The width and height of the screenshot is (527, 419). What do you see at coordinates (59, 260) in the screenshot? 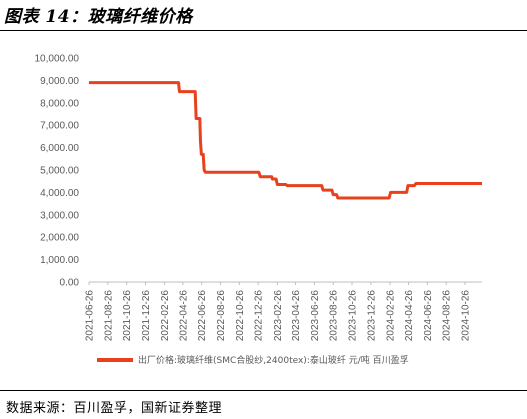
I see `y-tick-label: 1,000.00` at bounding box center [59, 260].